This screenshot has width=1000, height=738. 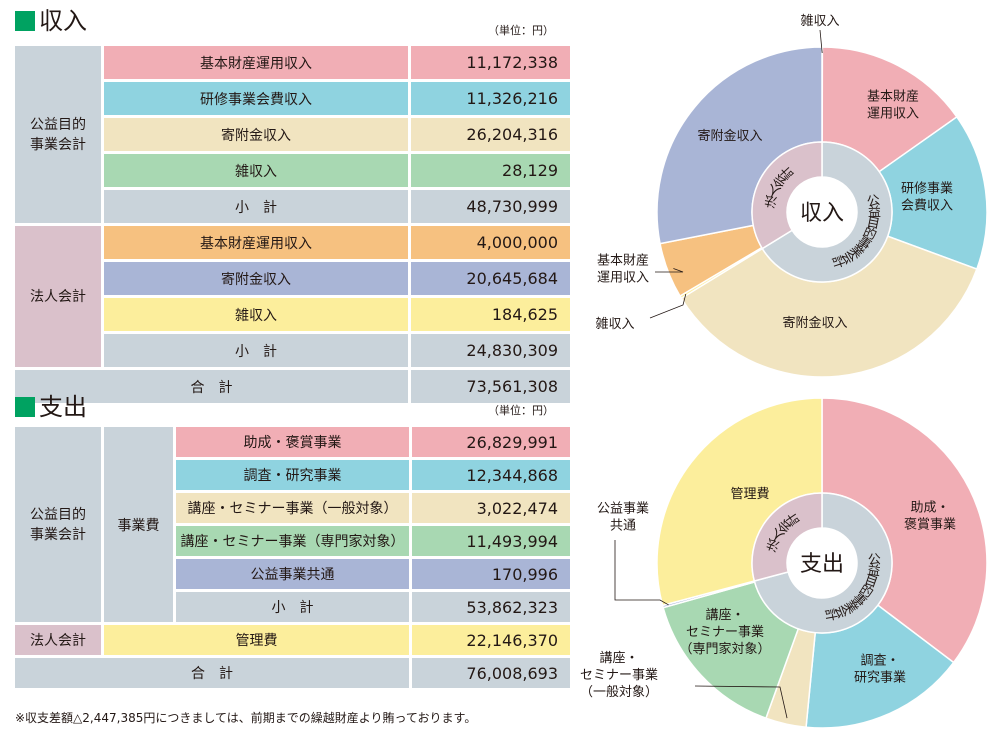 I want to click on center-label: 収入, so click(x=822, y=213).